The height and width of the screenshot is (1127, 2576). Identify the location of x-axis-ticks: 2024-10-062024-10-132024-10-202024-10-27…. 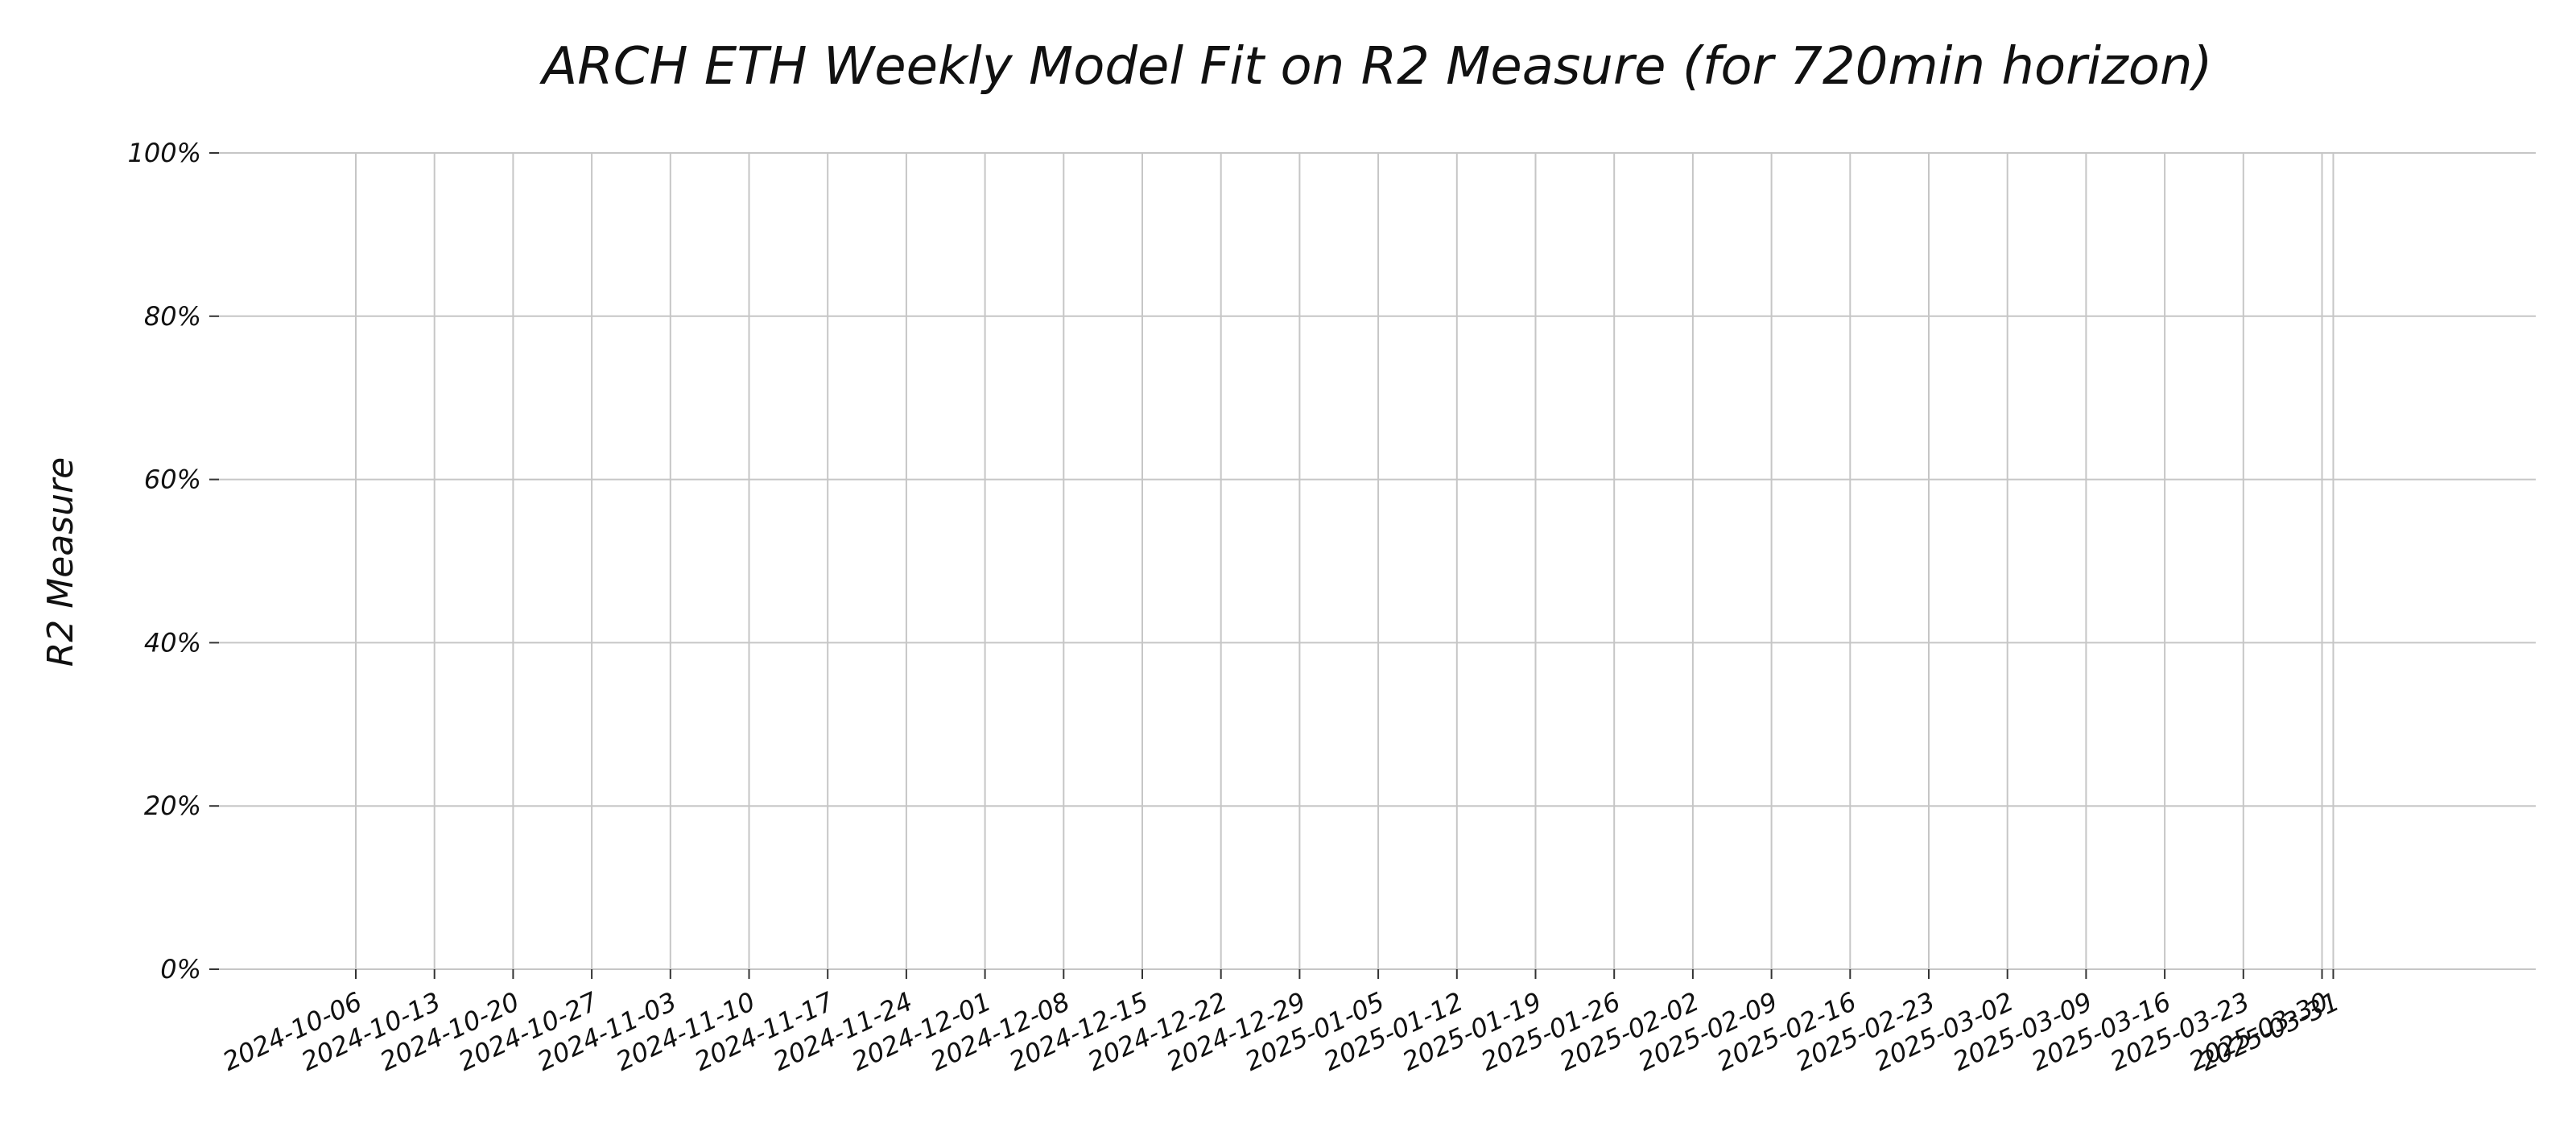
(1281, 1023).